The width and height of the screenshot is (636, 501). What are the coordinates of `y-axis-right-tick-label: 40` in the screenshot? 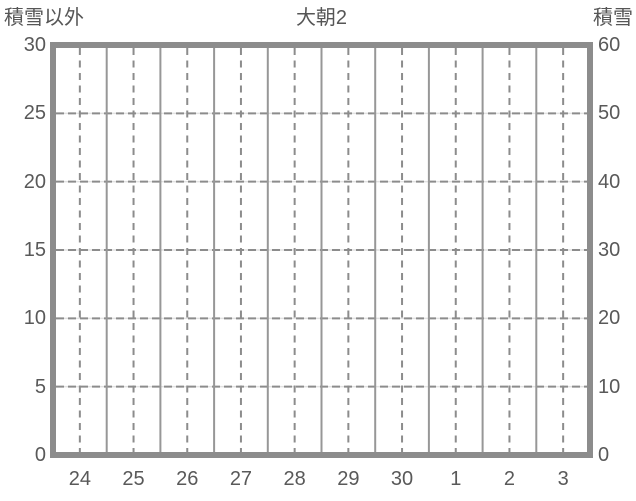 It's located at (609, 181).